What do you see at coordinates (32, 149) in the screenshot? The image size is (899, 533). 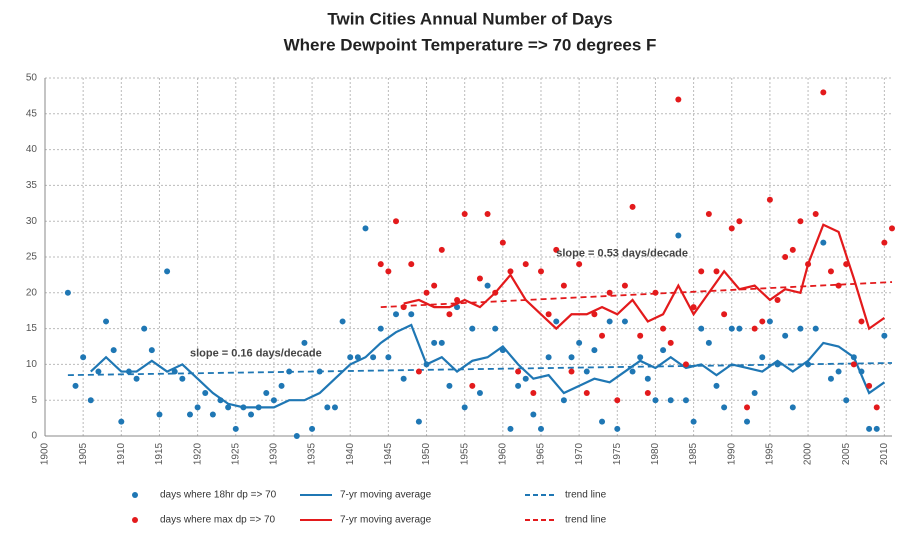 I see `y-tick-label: 40` at bounding box center [32, 149].